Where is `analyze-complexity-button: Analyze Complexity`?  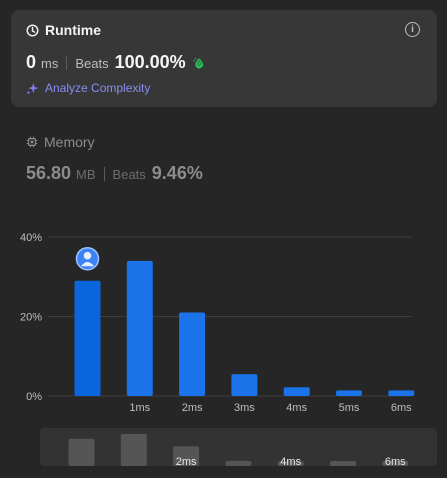
analyze-complexity-button: Analyze Complexity is located at coordinates (88, 88).